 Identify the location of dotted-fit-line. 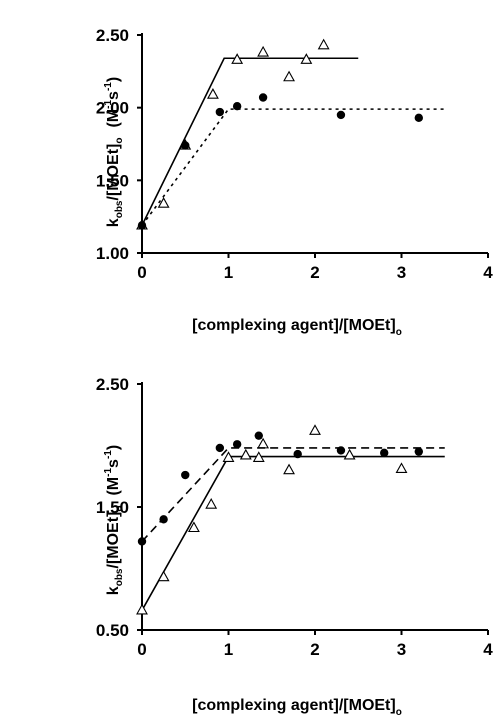
(293, 167).